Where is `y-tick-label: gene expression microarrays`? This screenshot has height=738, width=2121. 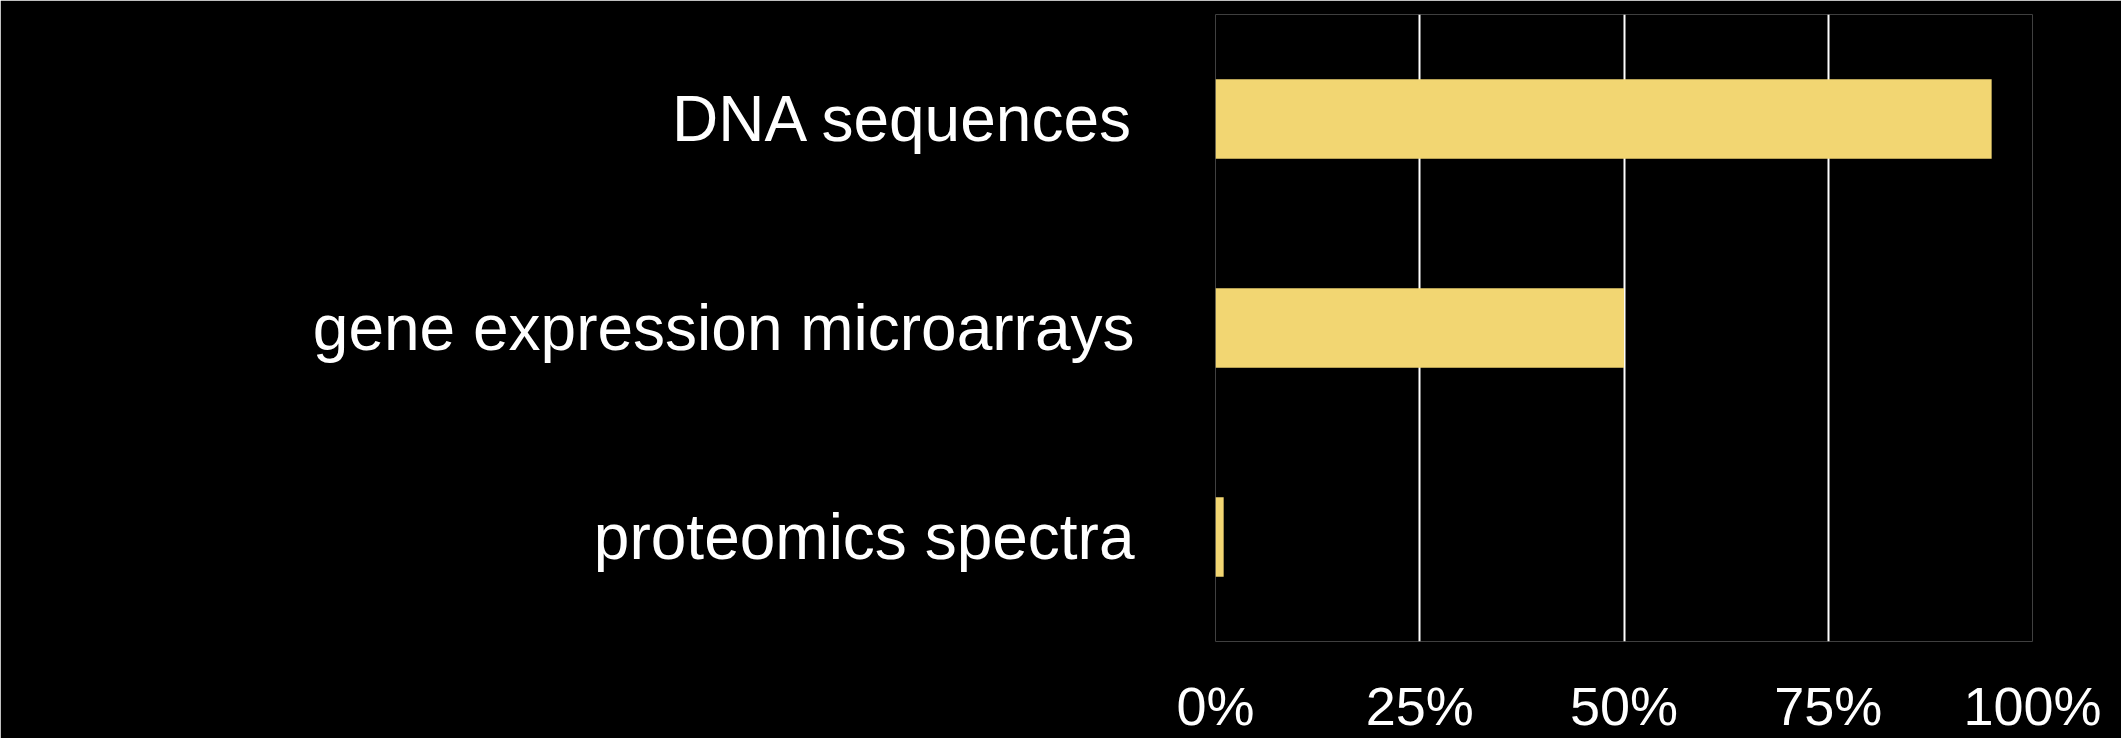
y-tick-label: gene expression microarrays is located at coordinates (723, 328).